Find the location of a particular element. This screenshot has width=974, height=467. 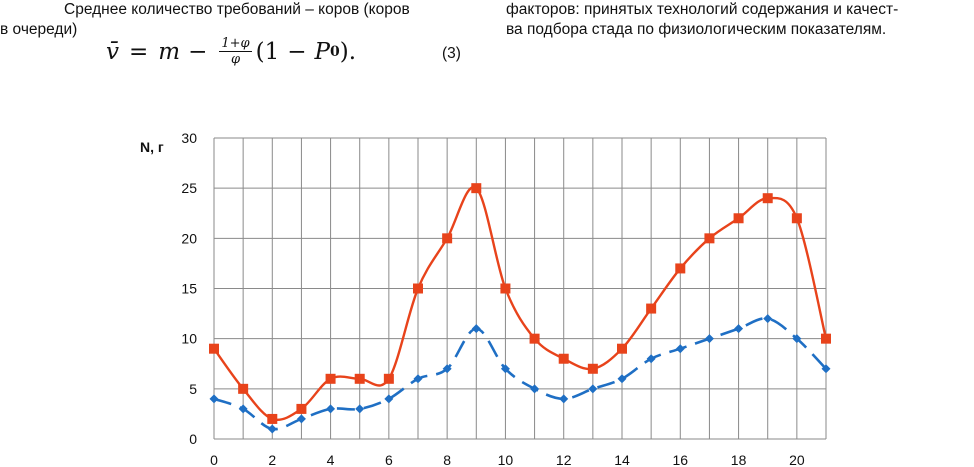

formula-m: m is located at coordinates (169, 52).